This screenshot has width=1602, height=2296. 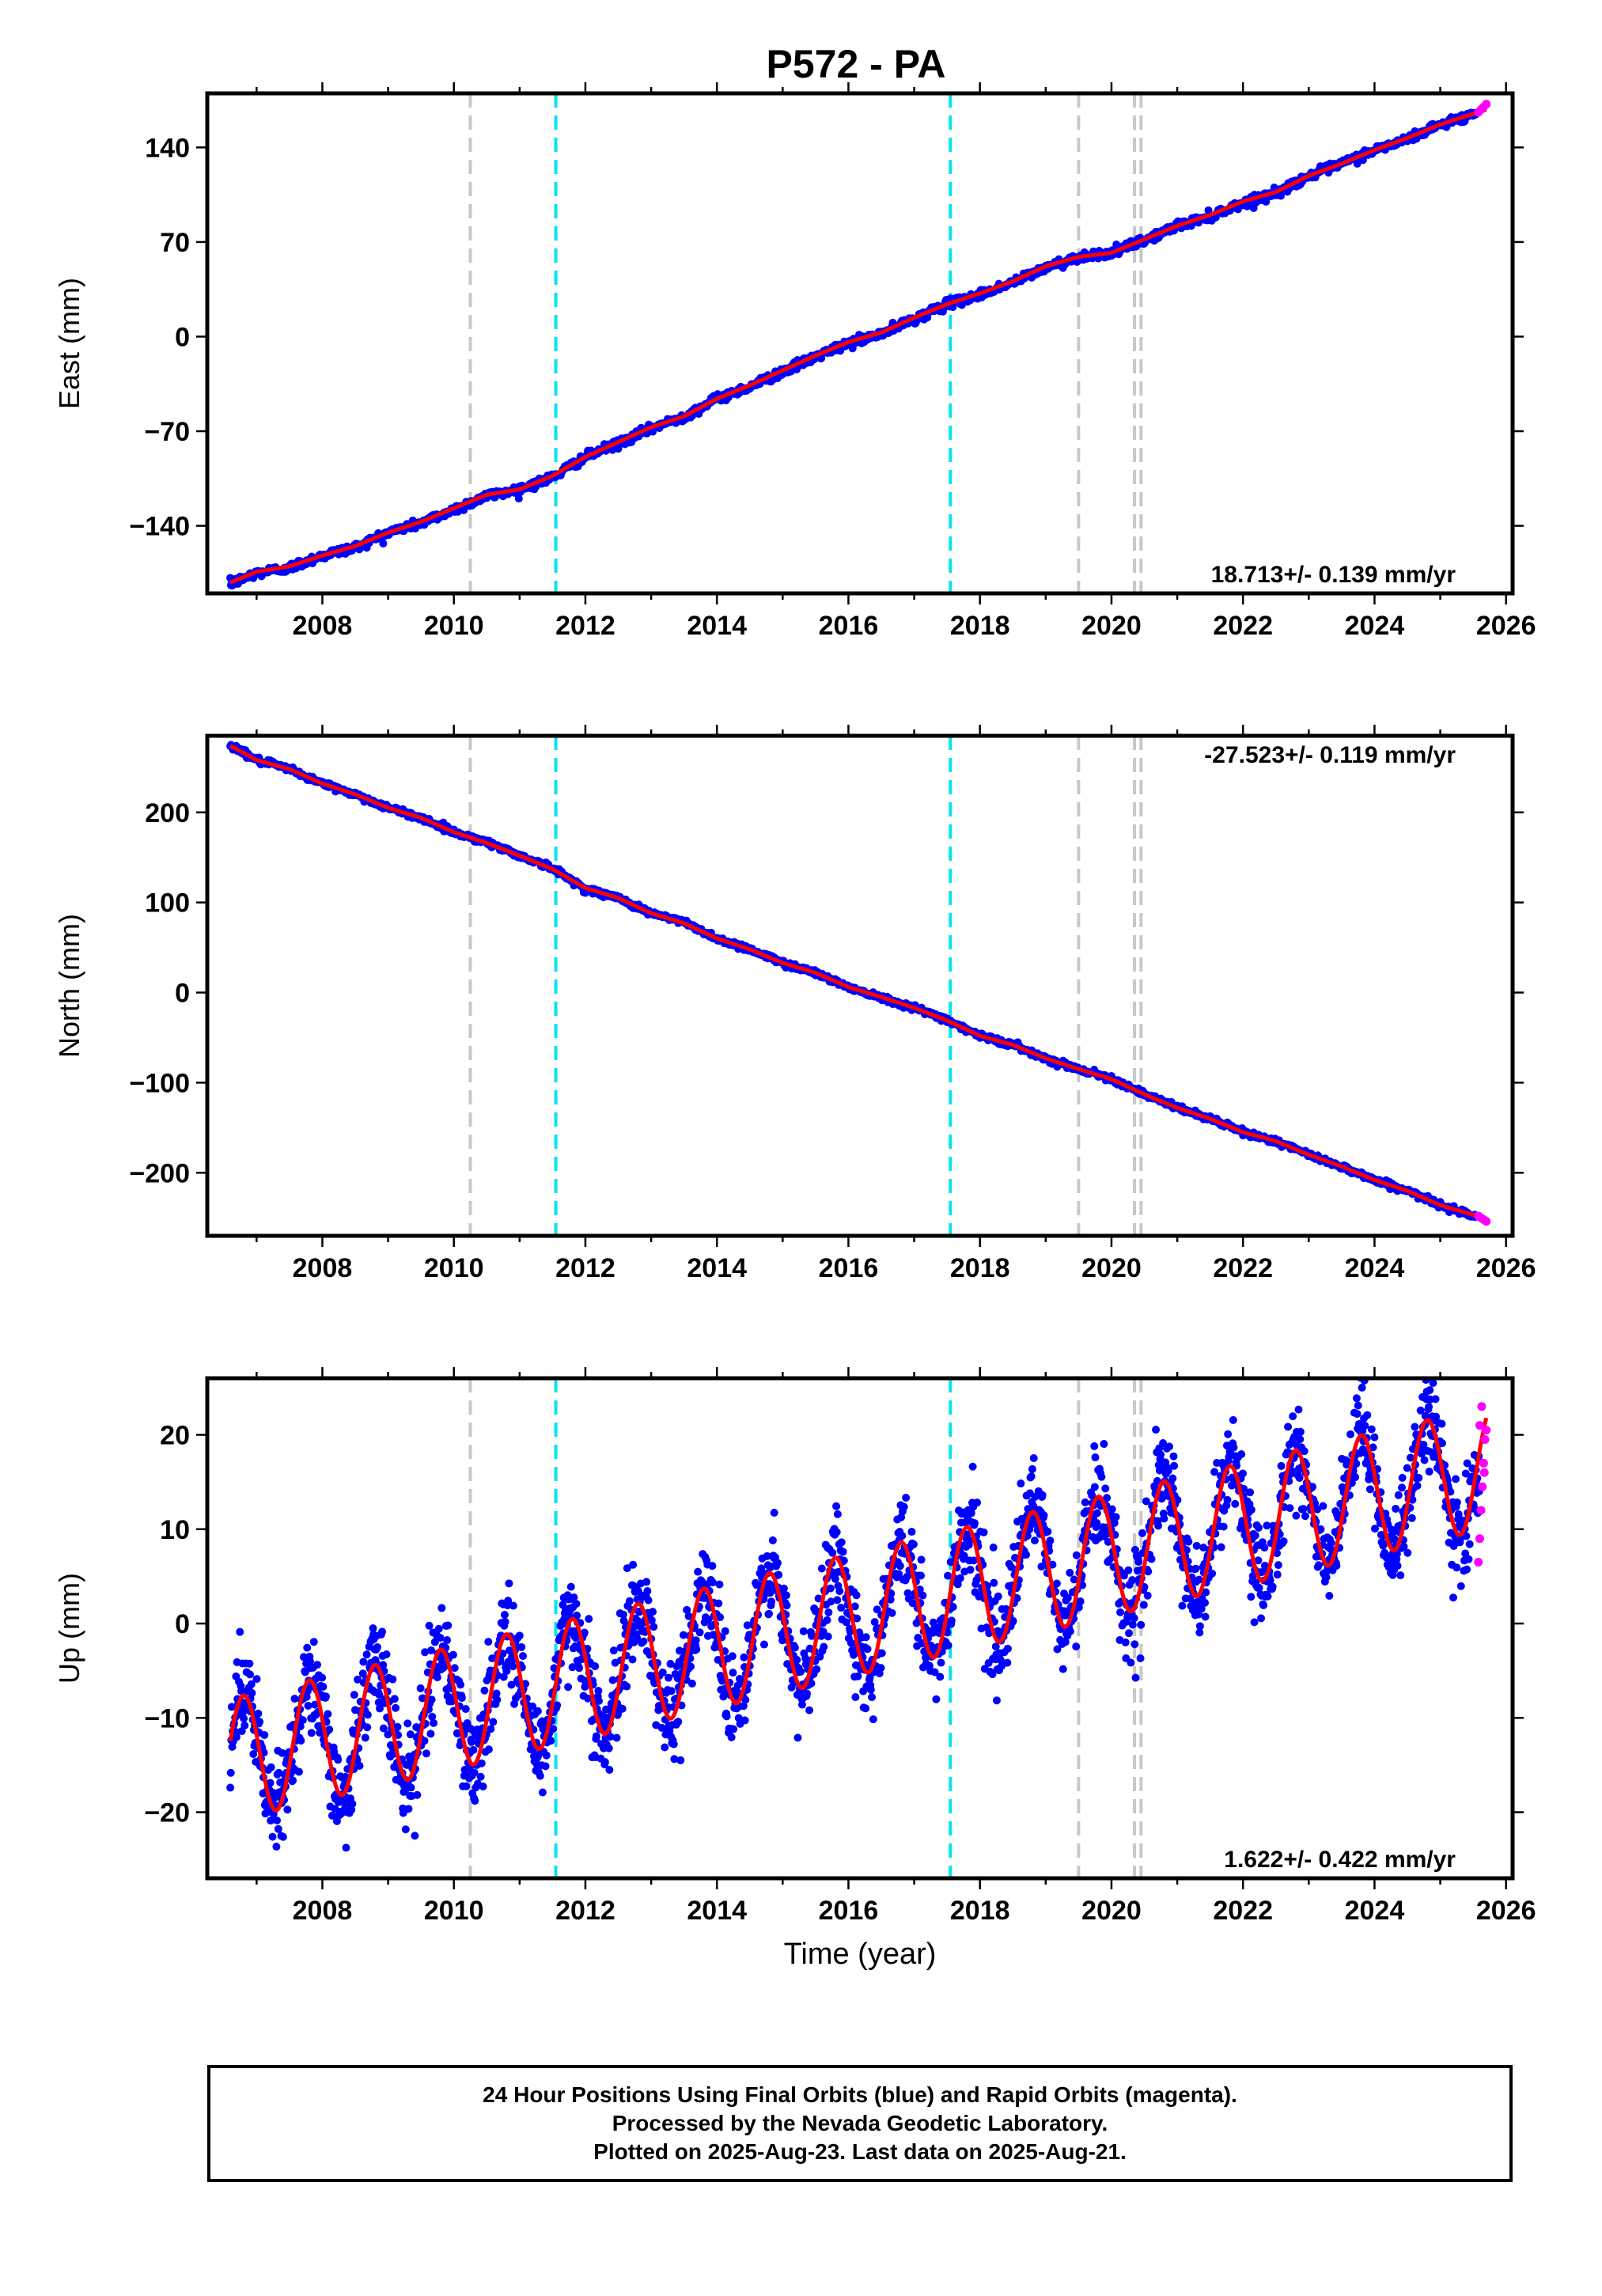 I want to click on x-tick-label: 2014, so click(x=717, y=626).